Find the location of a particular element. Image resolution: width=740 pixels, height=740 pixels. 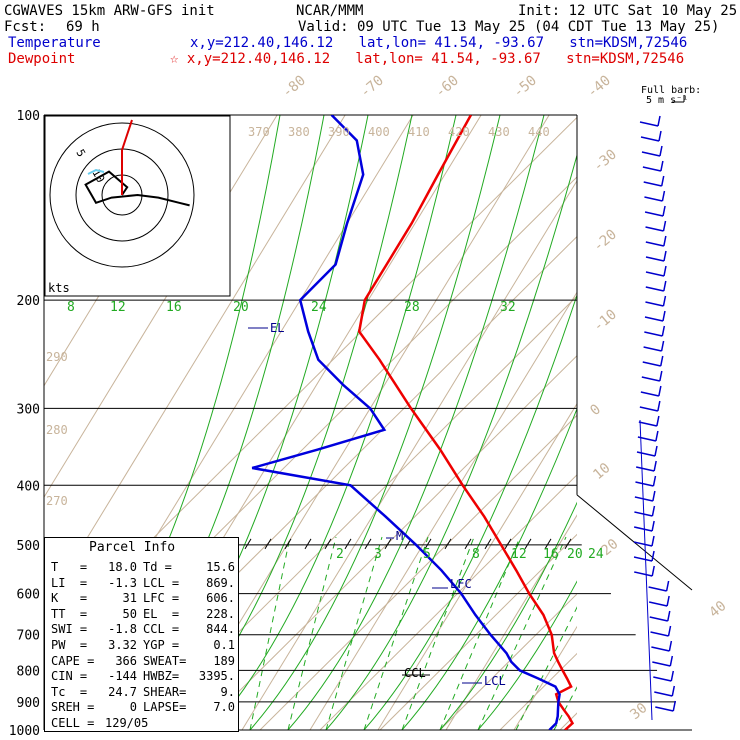

parcel-info-key: SREH = is located at coordinates (73, 707).